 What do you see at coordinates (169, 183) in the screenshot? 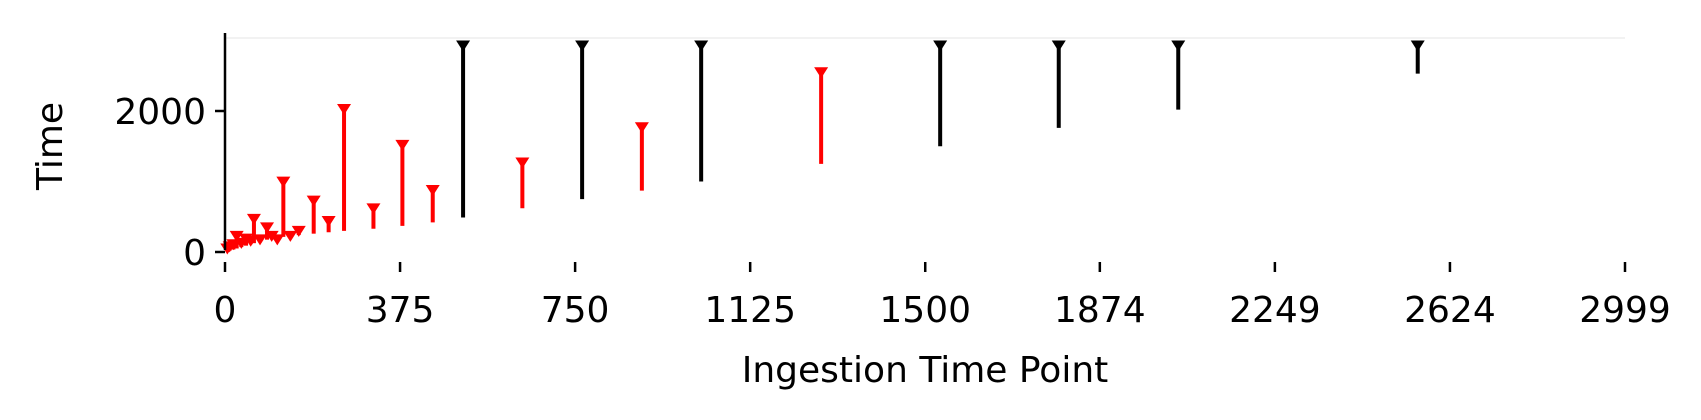
I see `y-ticks-layer: 0 2000` at bounding box center [169, 183].